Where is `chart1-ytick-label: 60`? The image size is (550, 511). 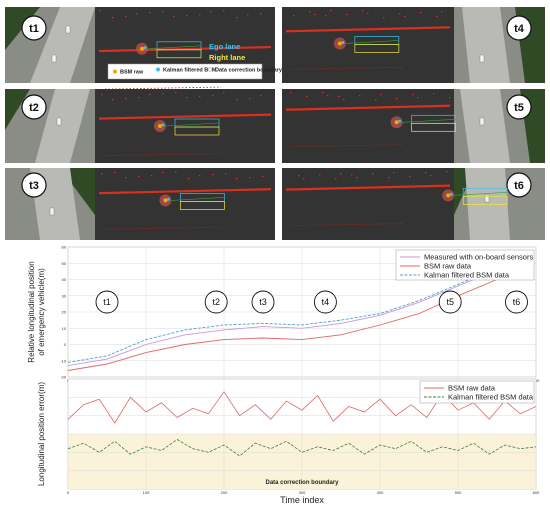
chart1-ytick-label: 60 is located at coordinates (64, 247).